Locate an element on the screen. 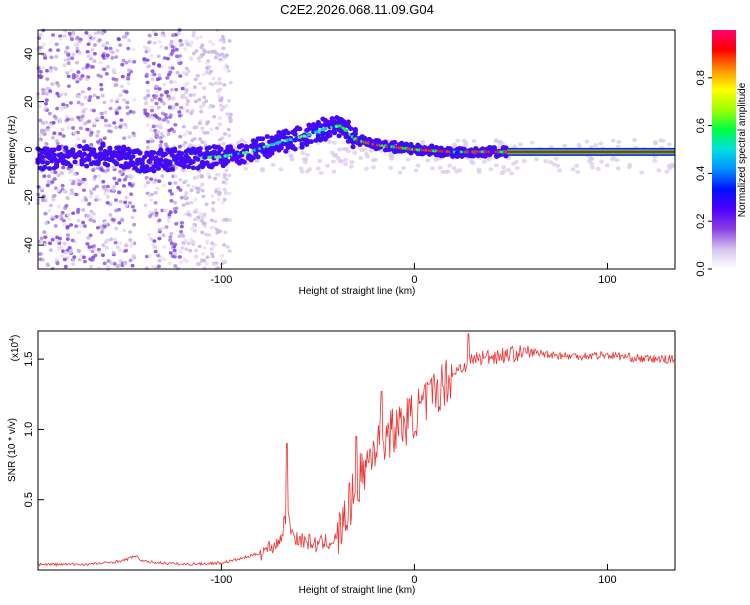  spectrogram-track is located at coordinates (355, 144).